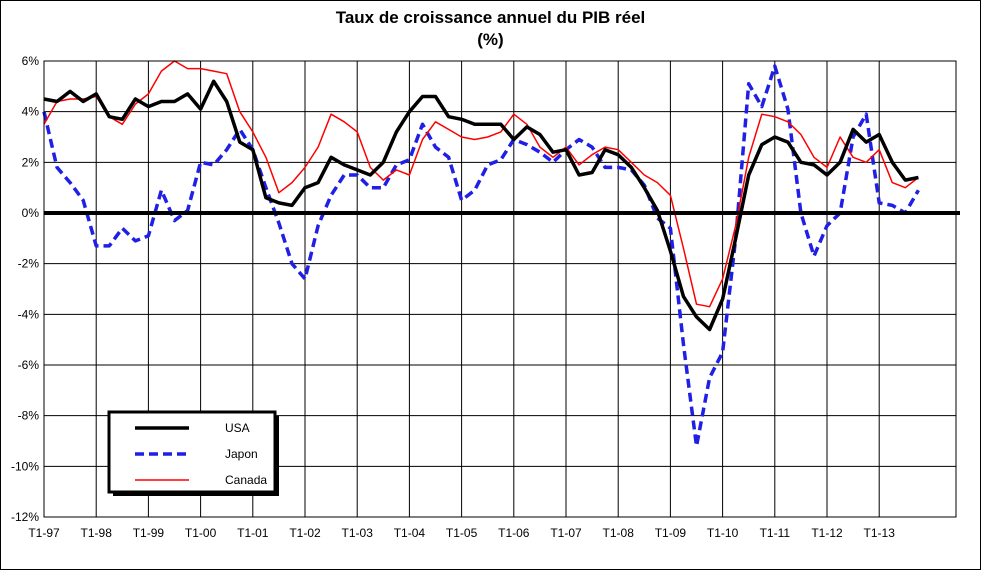 Image resolution: width=981 pixels, height=570 pixels. I want to click on legend-label-usa: USA, so click(237, 428).